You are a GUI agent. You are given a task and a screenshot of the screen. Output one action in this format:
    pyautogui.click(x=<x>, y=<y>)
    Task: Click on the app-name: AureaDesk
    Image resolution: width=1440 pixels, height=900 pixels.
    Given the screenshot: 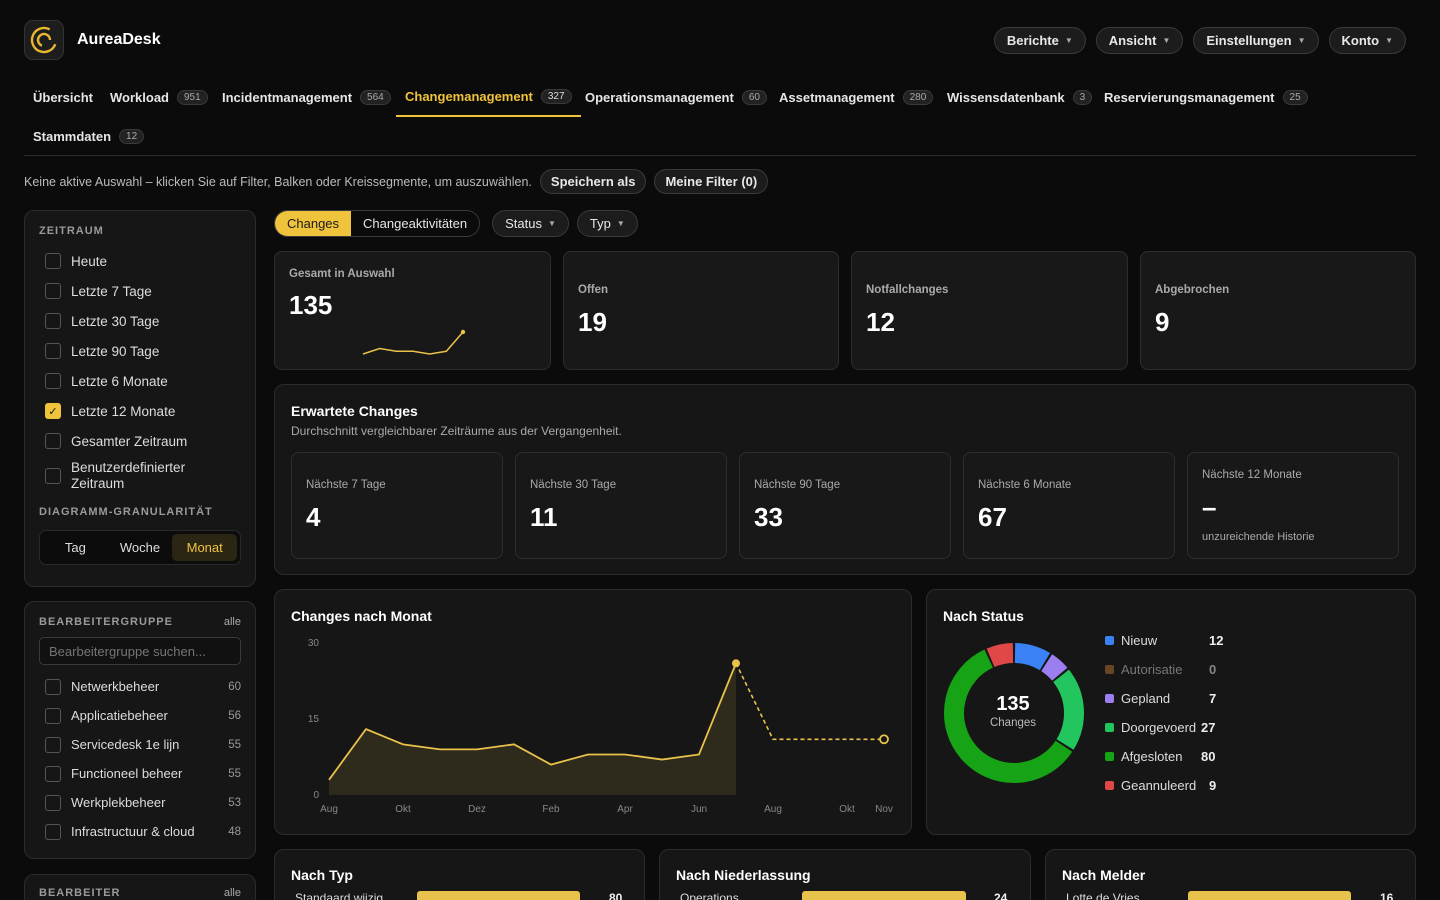 What is the action you would take?
    pyautogui.click(x=119, y=39)
    